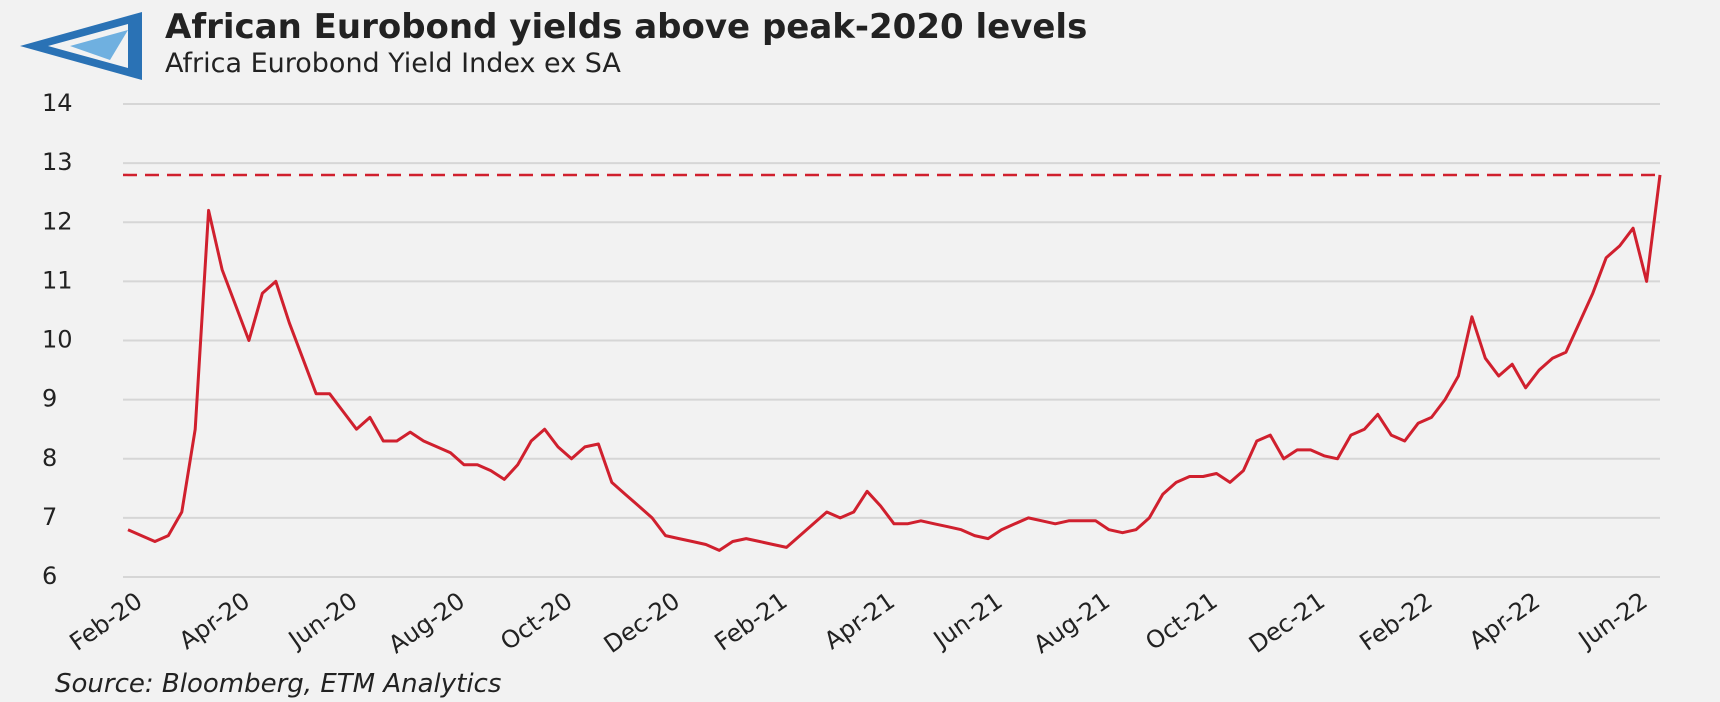 This screenshot has height=702, width=1720. I want to click on y-tick-label: 6, so click(49, 576).